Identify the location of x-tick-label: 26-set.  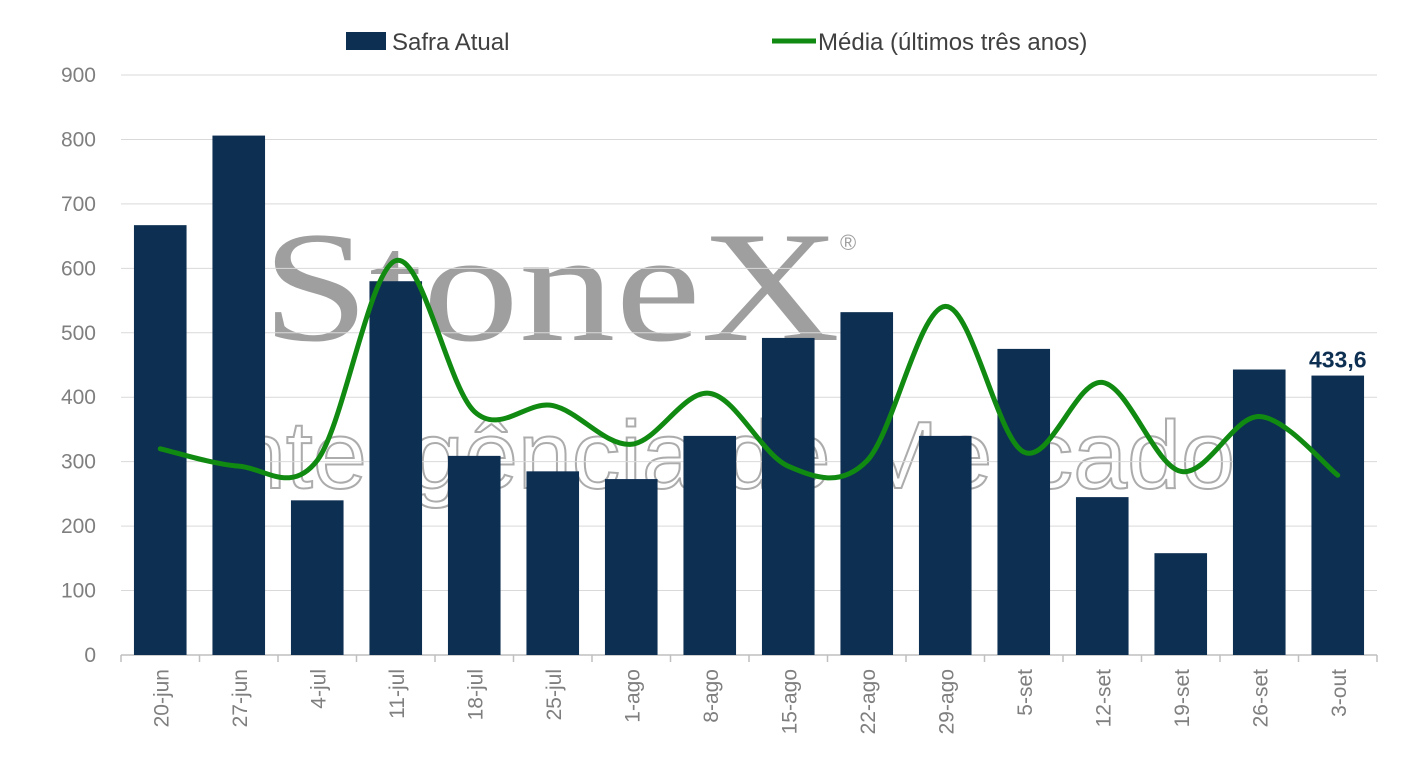
(1260, 698).